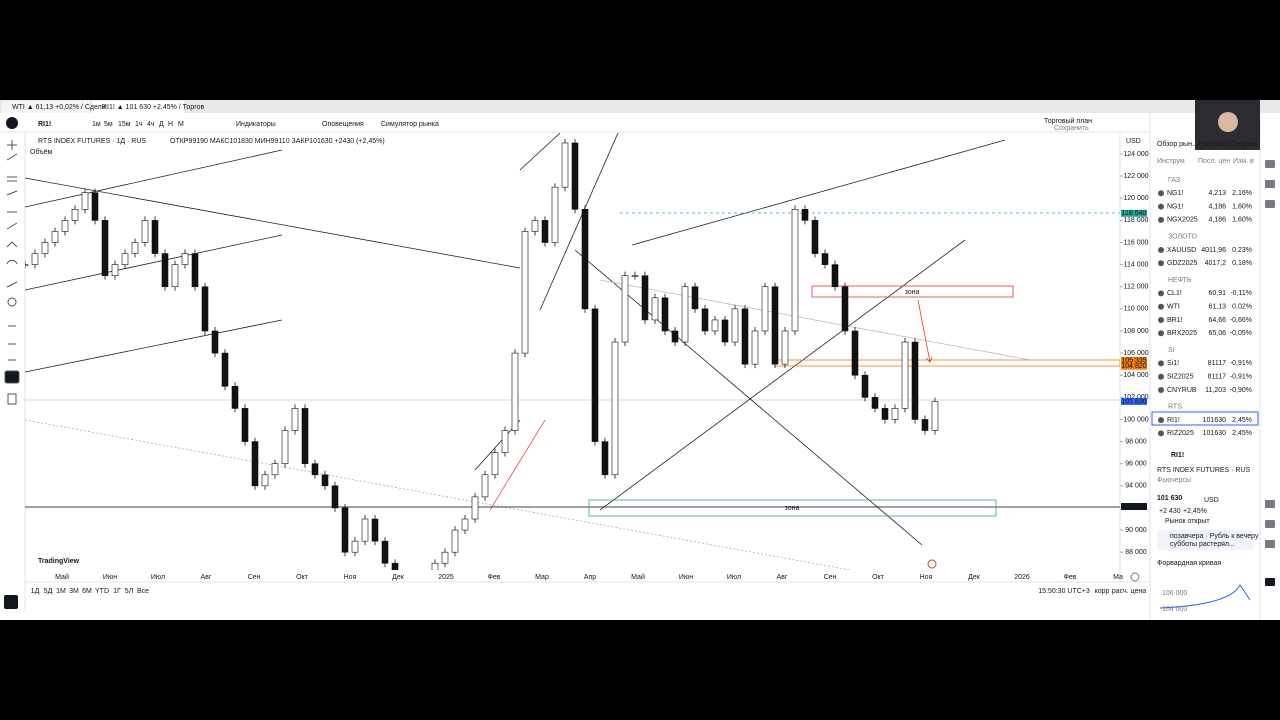 Image resolution: width=1280 pixels, height=720 pixels. What do you see at coordinates (1213, 250) in the screenshot?
I see `row-last: 4011,96` at bounding box center [1213, 250].